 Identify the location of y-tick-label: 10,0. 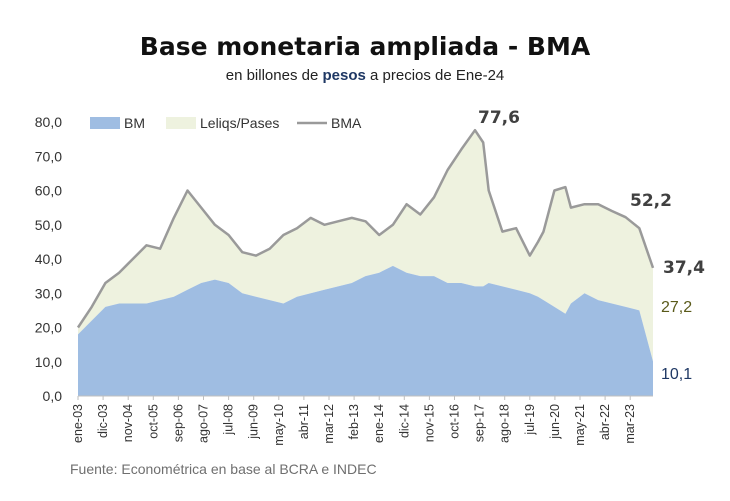
(48, 362).